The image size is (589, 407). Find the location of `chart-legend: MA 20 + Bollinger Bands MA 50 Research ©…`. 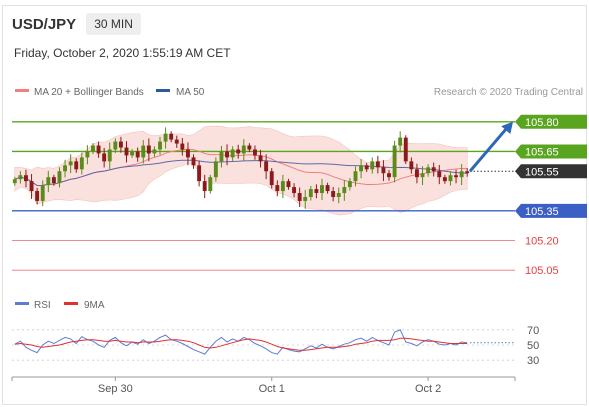

chart-legend: MA 20 + Bollinger Bands MA 50 Research ©… is located at coordinates (299, 92).